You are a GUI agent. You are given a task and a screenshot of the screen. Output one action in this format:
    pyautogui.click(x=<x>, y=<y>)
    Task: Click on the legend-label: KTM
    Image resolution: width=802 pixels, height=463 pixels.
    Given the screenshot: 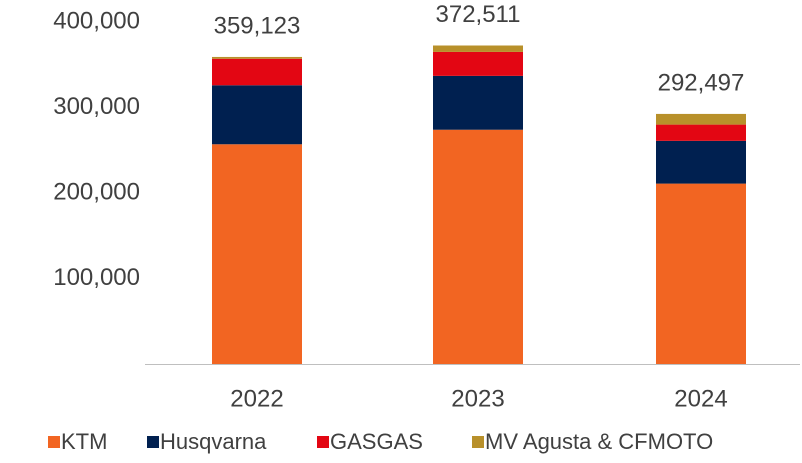 What is the action you would take?
    pyautogui.click(x=84, y=441)
    